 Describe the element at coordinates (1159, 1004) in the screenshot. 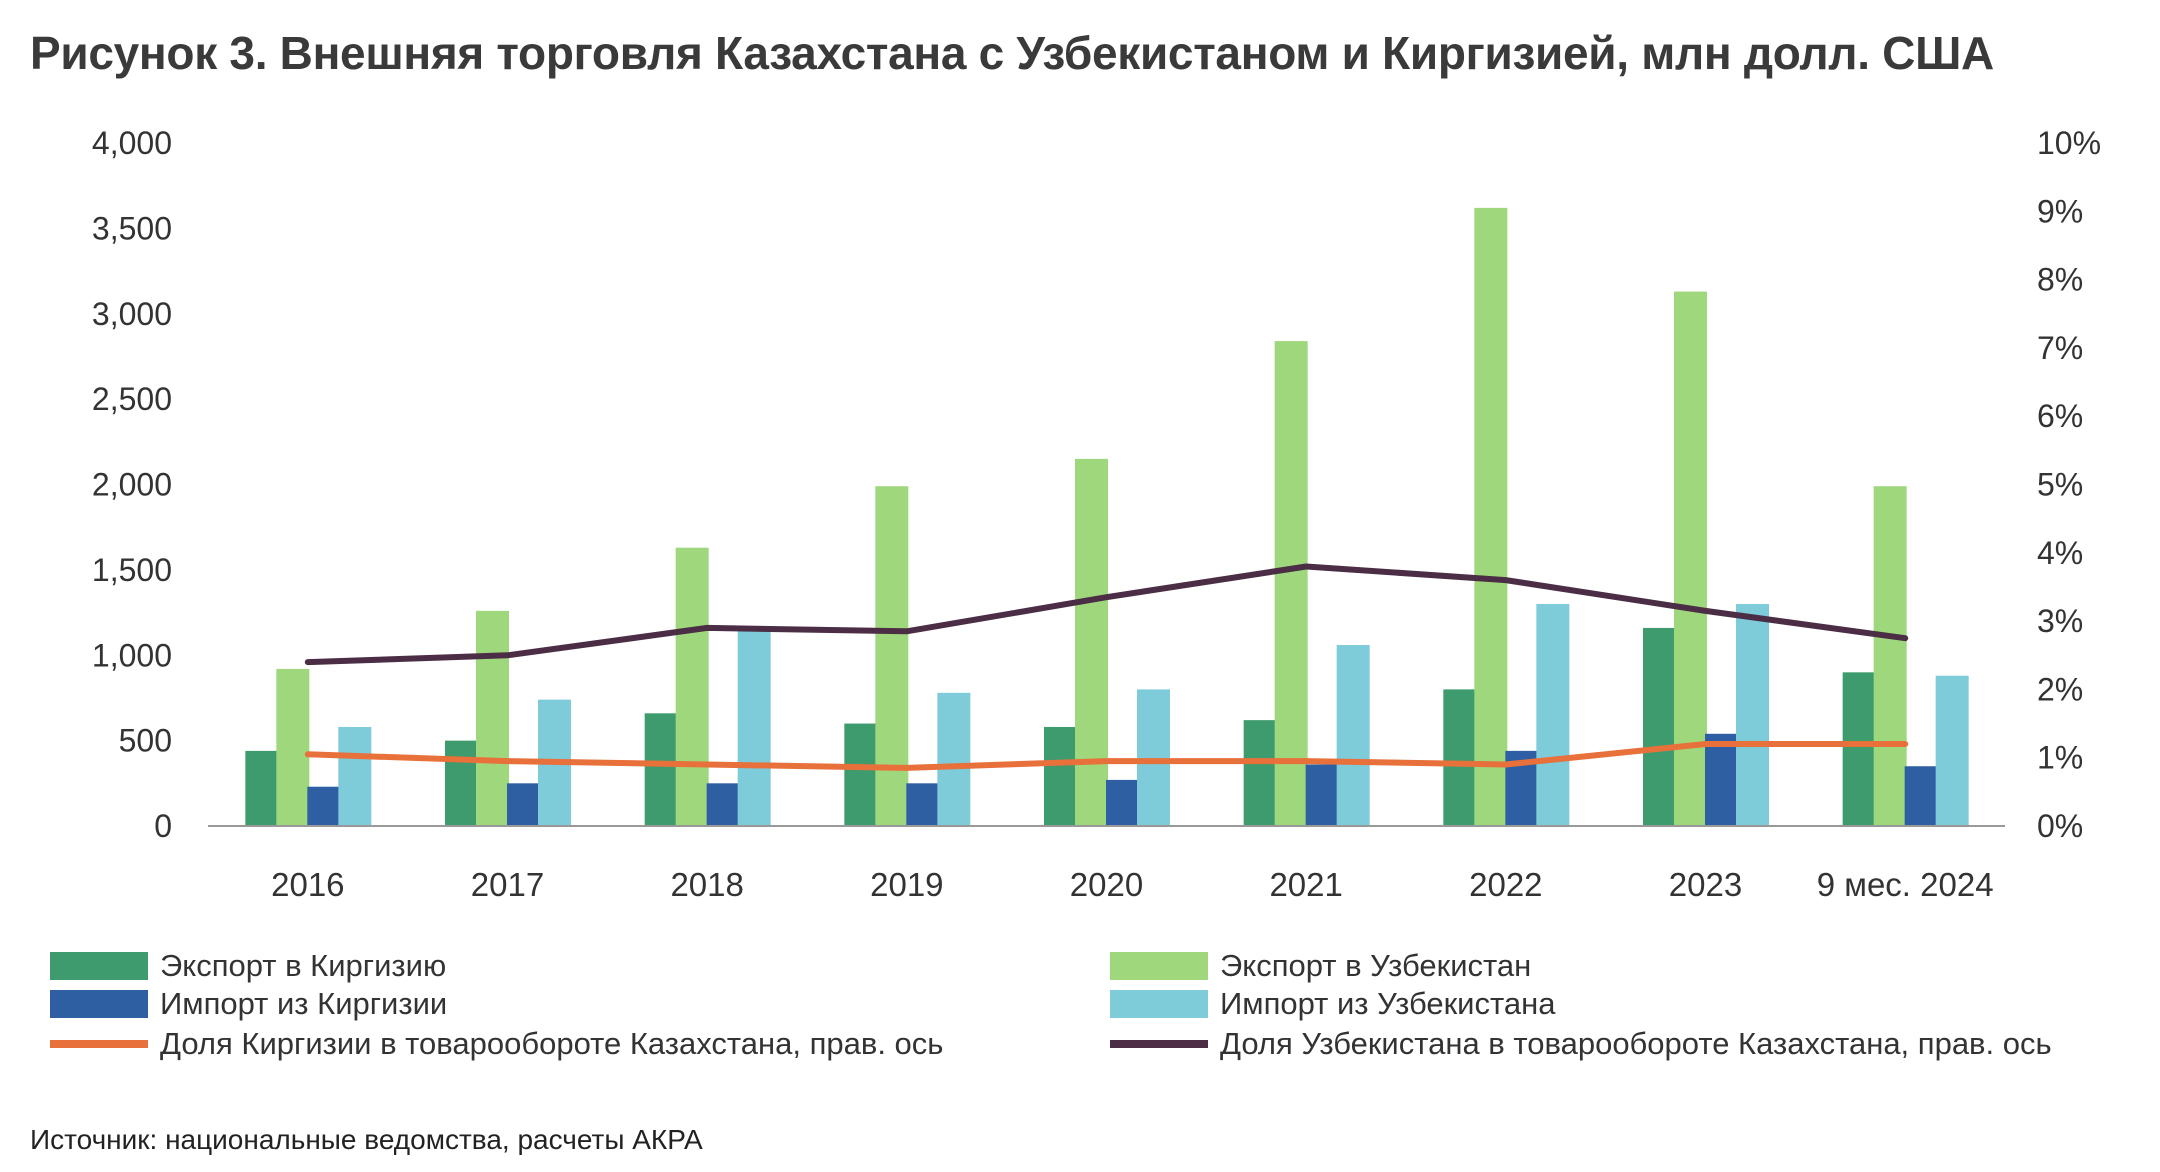

I see `legend-swatch-import-uzbekistan` at that location.